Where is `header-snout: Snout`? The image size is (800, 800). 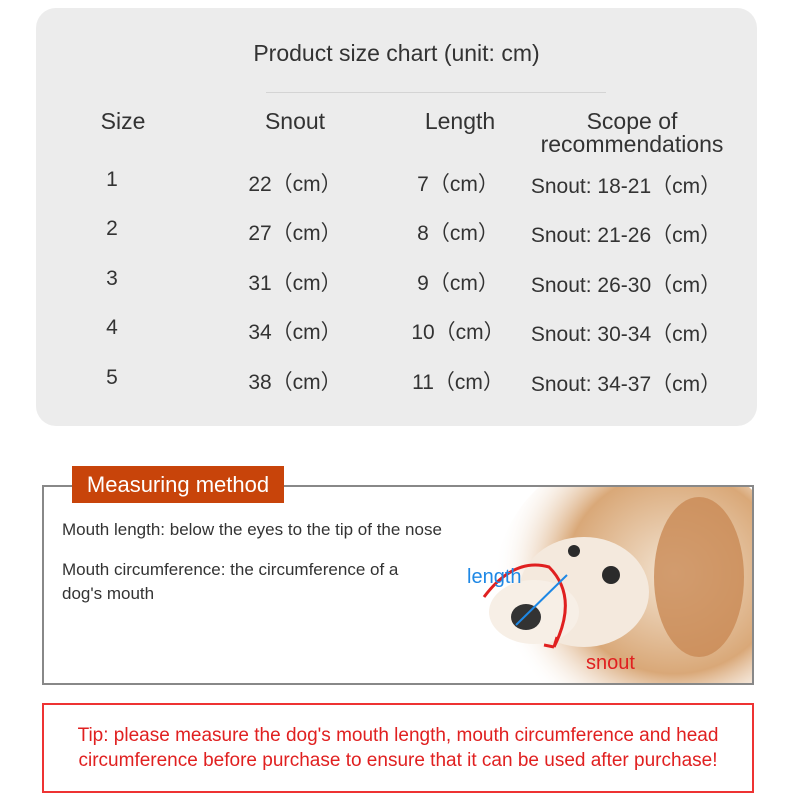 header-snout: Snout is located at coordinates (295, 121).